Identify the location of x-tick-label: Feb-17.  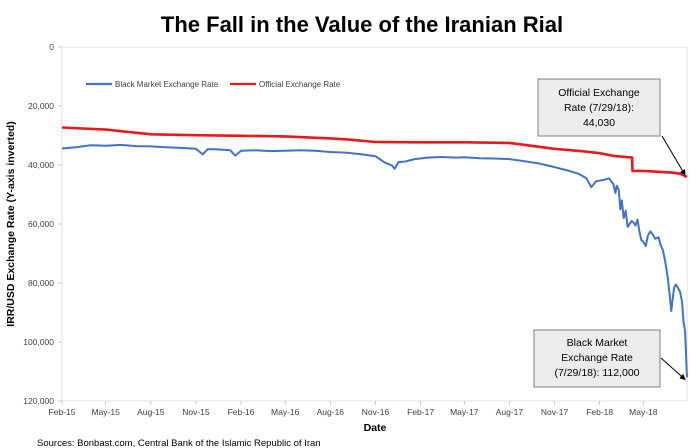
(420, 412).